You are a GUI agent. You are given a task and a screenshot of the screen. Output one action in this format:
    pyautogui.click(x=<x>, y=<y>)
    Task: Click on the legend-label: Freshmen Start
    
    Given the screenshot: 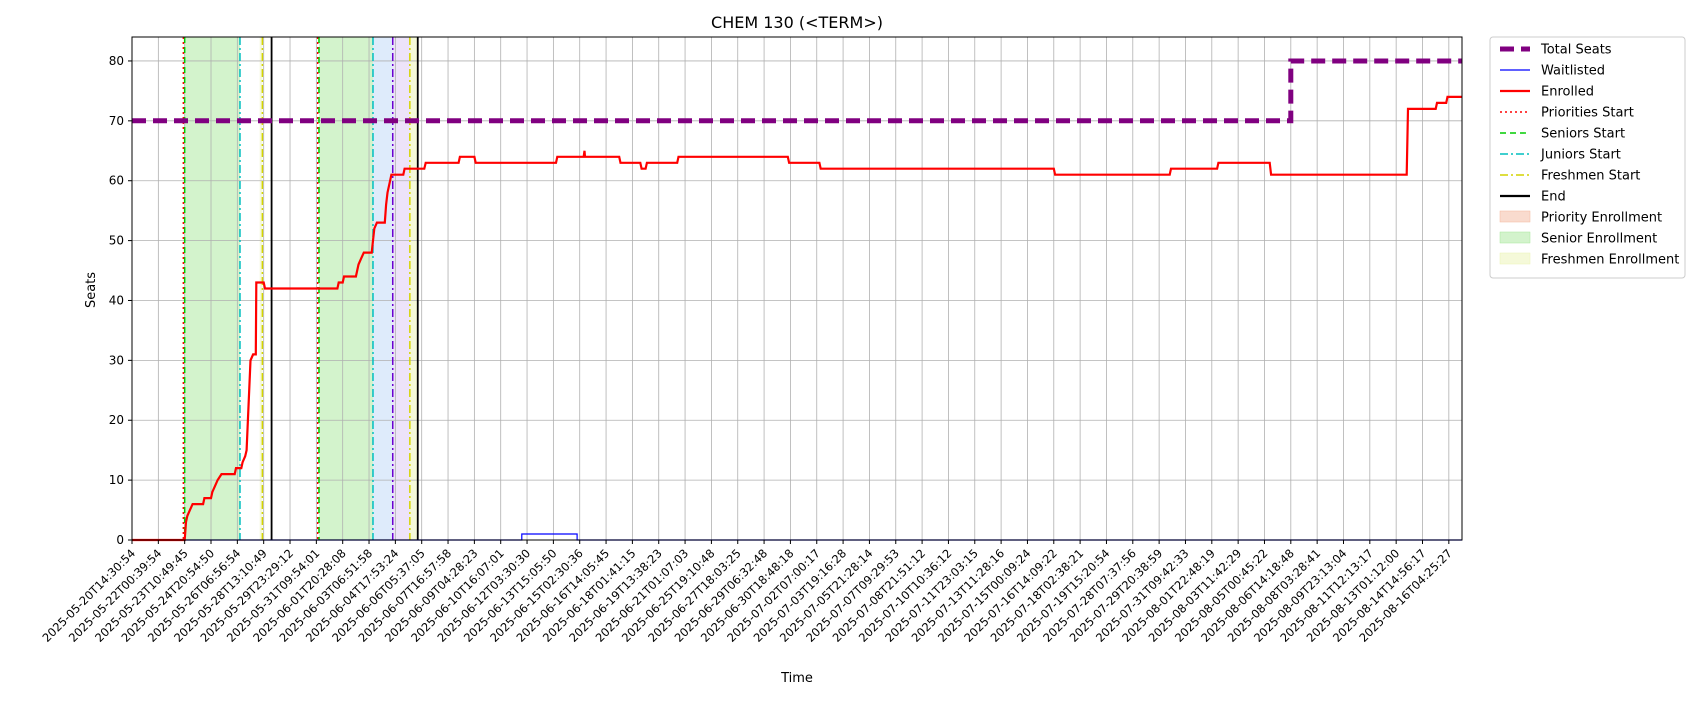 What is the action you would take?
    pyautogui.click(x=1590, y=176)
    